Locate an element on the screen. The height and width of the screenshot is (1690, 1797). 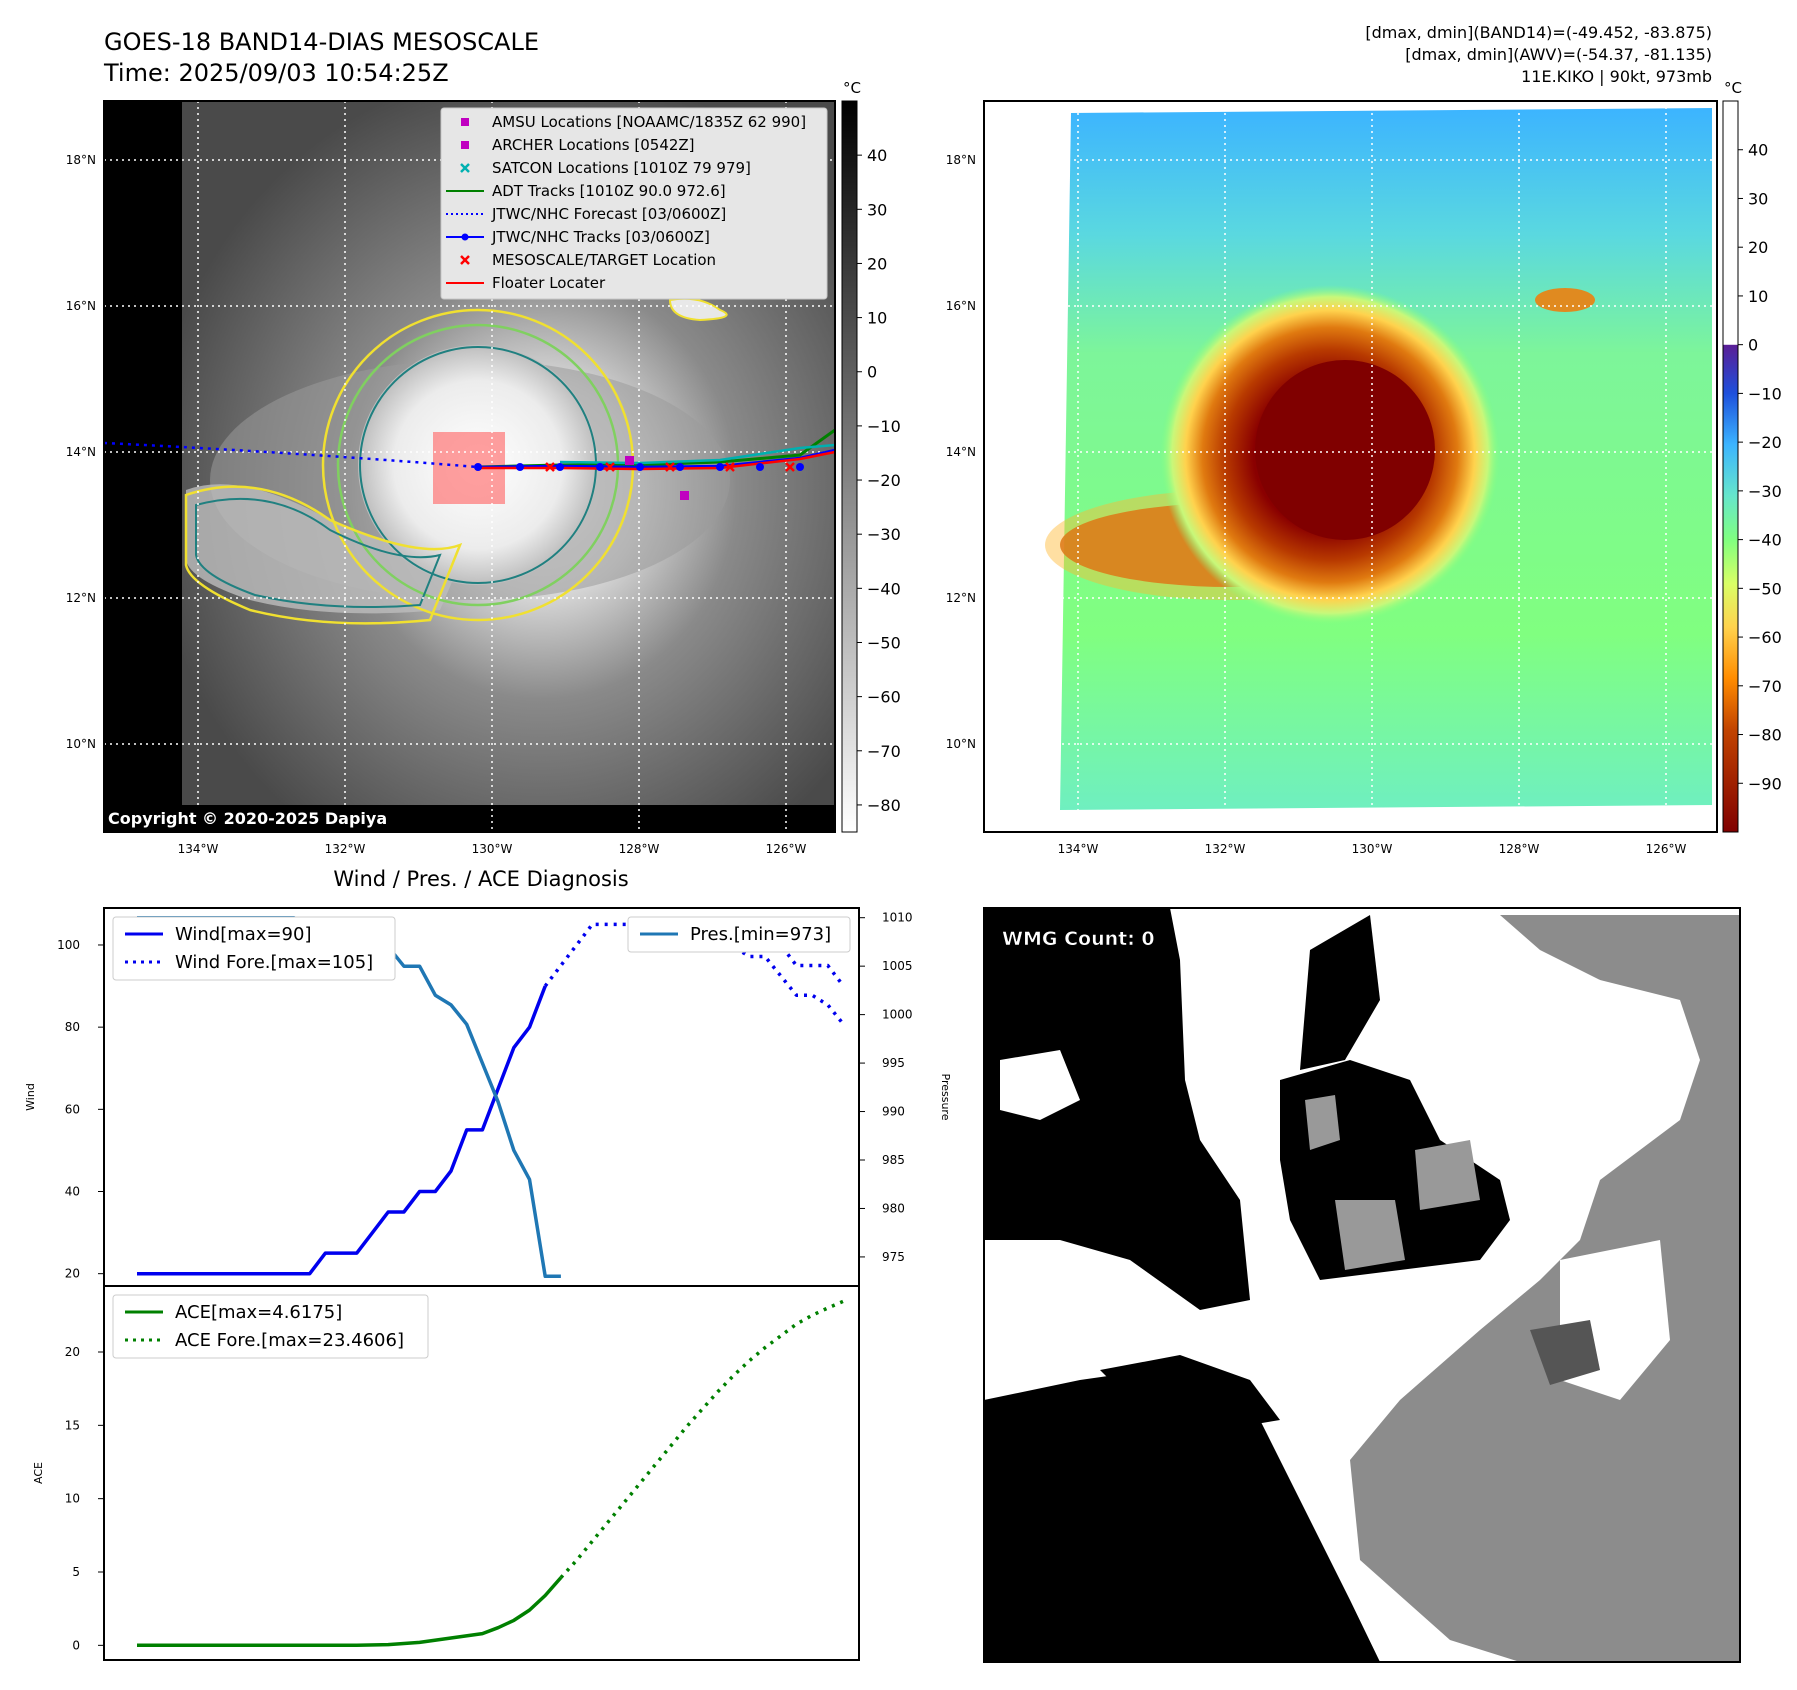
gray-colorbar-ticks: 40 30 20 10 0 −10 −20 −30 −40 −50 −60 −70 −80 is located at coordinates (879, 480).